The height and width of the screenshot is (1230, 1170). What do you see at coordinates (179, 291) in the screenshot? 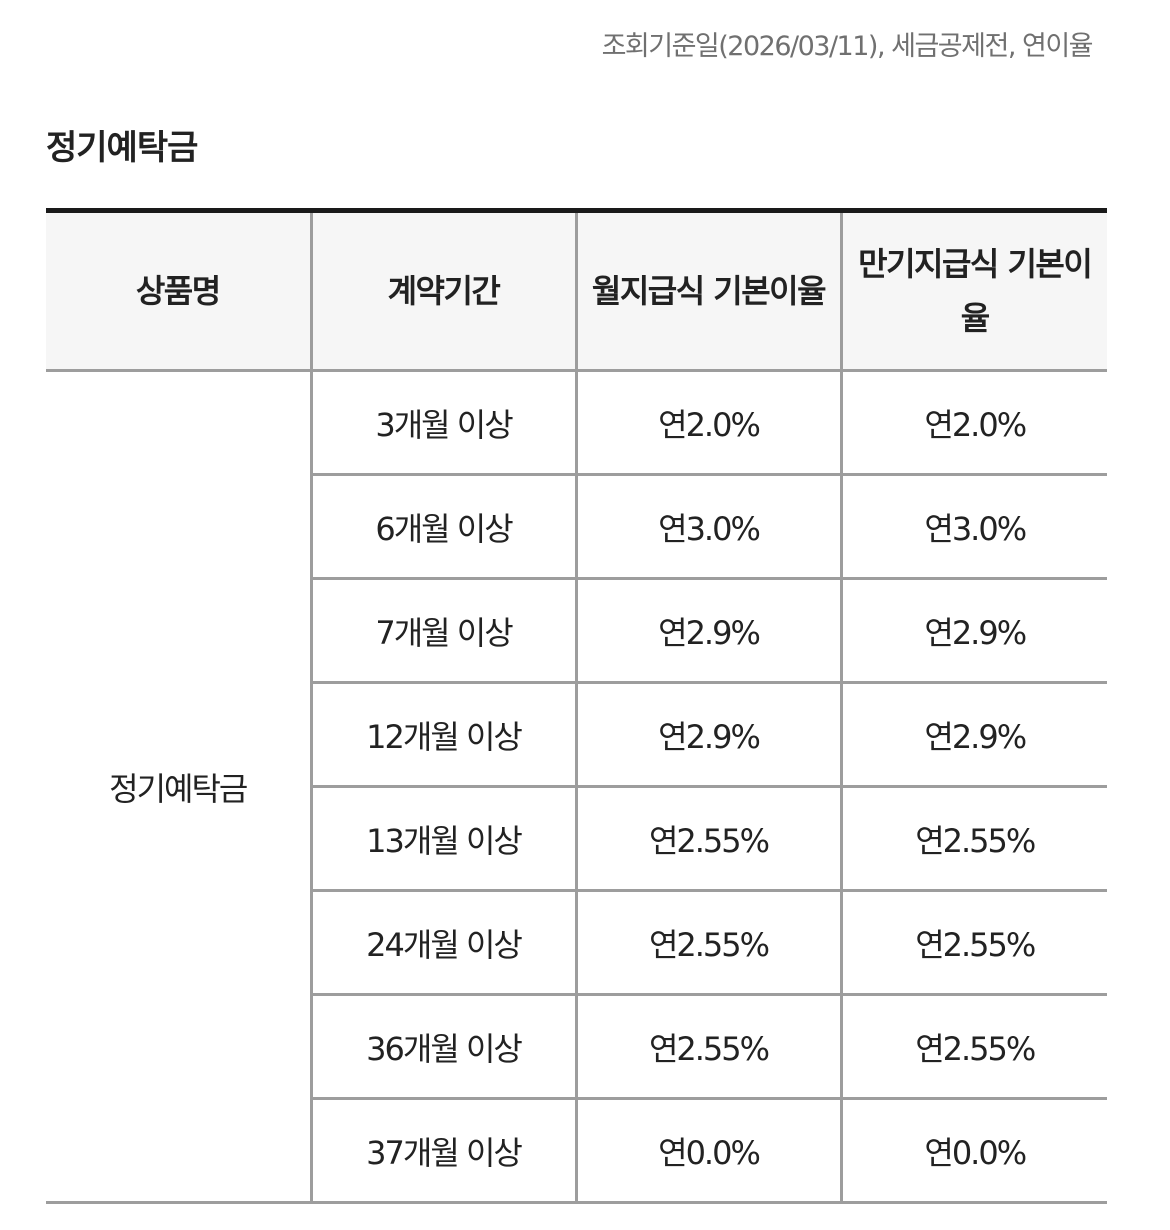
I see `header-product-name: 상품명` at bounding box center [179, 291].